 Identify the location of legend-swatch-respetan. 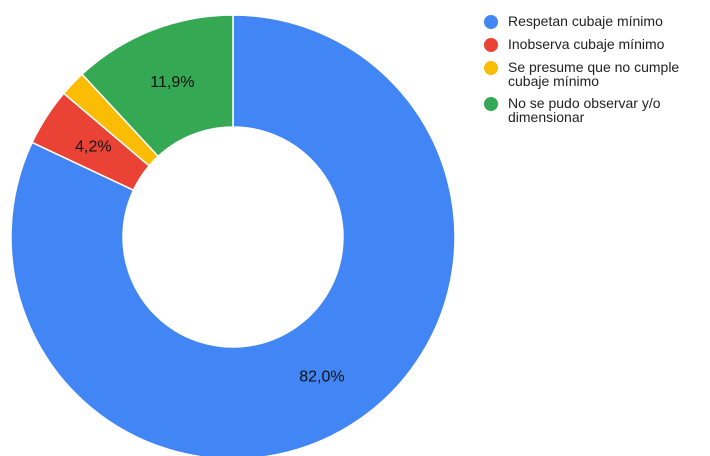
(491, 22).